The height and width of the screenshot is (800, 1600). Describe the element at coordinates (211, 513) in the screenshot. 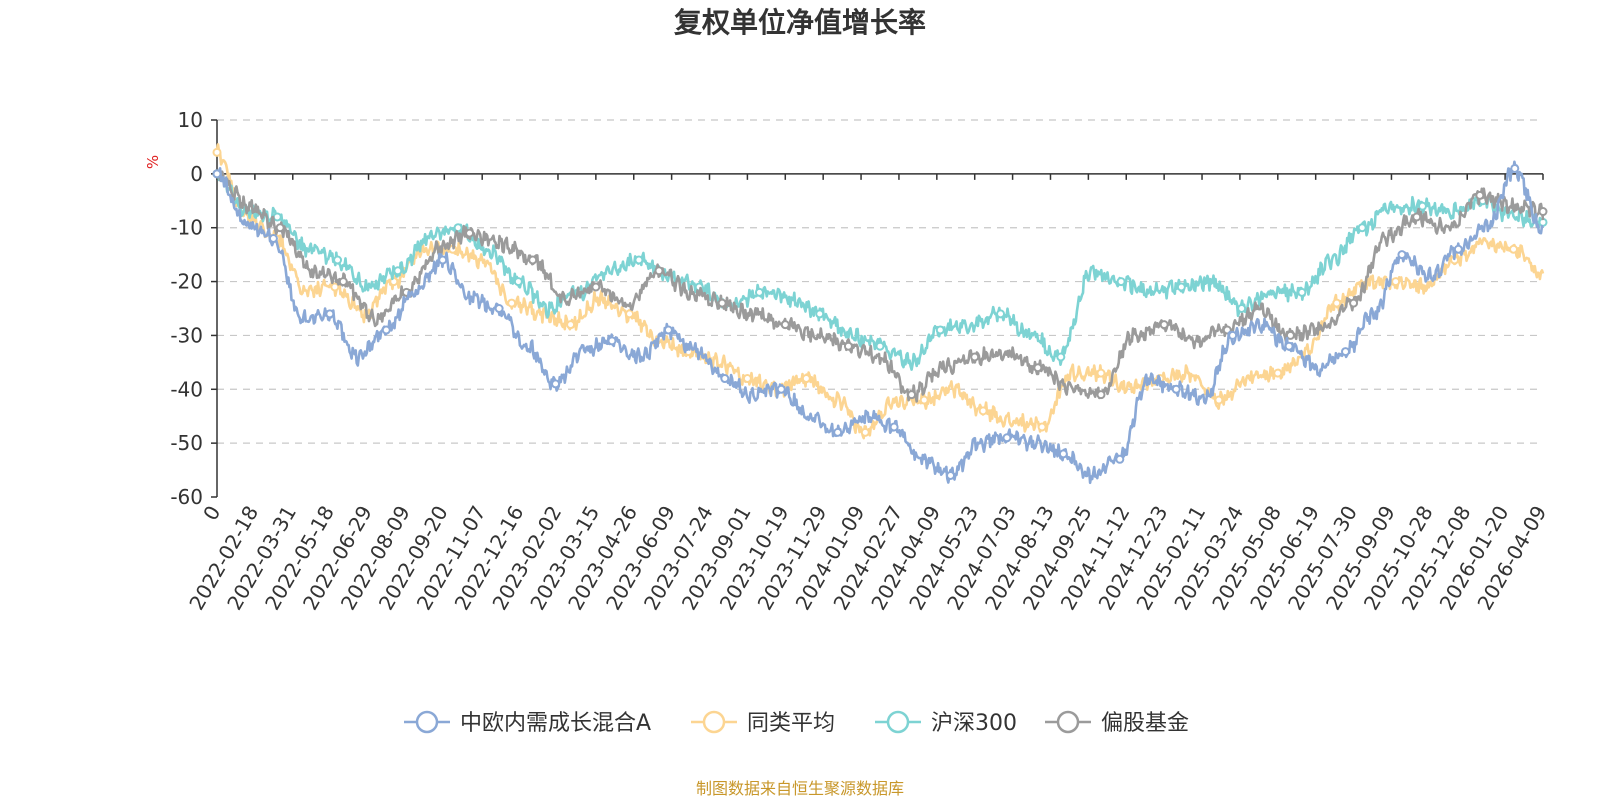

I see `x-tick-label: 0` at that location.